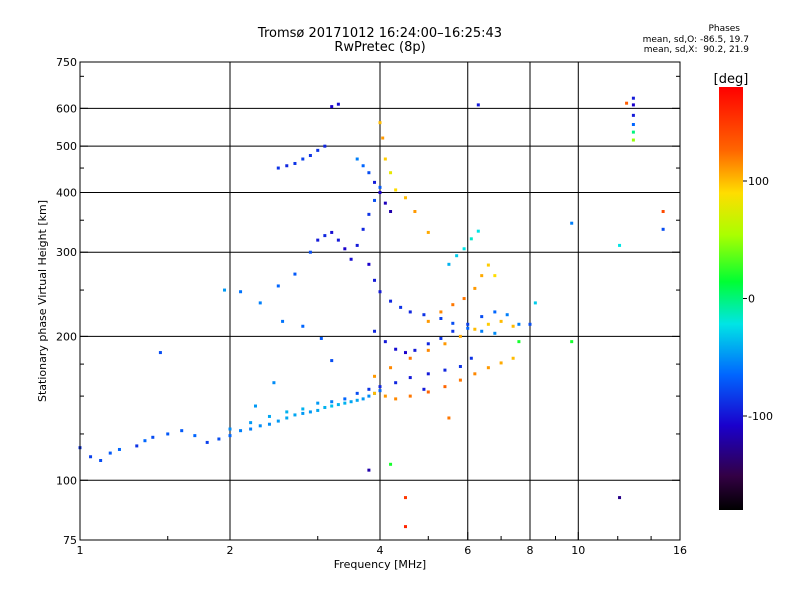  I want to click on y-axis-title: Stationary phase Virtual Height [km], so click(42, 301).